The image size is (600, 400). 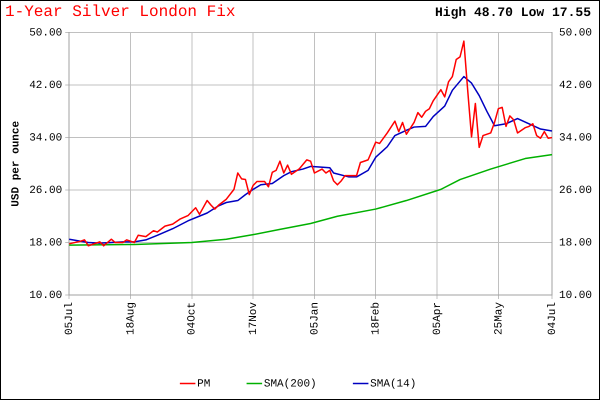 What do you see at coordinates (512, 12) in the screenshot?
I see `chart-subtitle: High 48.70 Low 17.55` at bounding box center [512, 12].